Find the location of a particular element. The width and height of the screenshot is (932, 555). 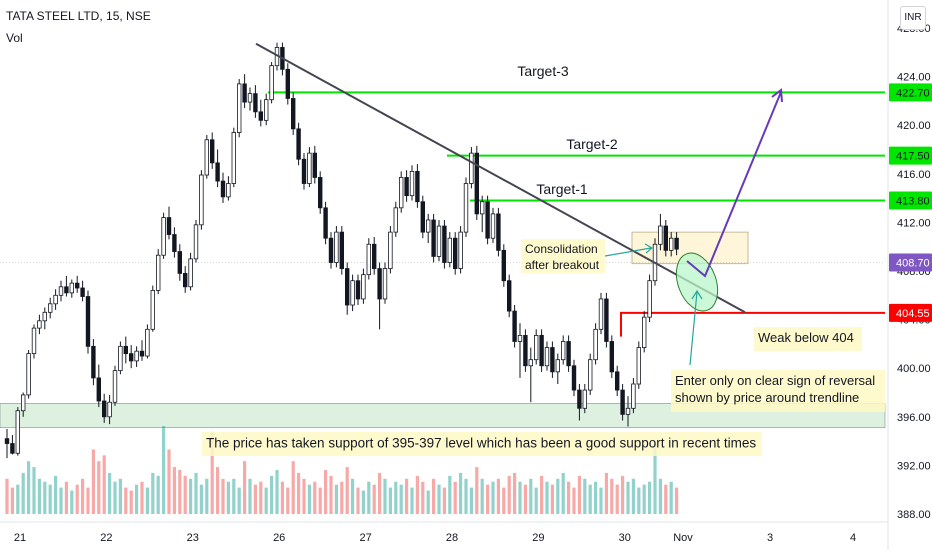

price-tick-label: 396.00 is located at coordinates (914, 418).